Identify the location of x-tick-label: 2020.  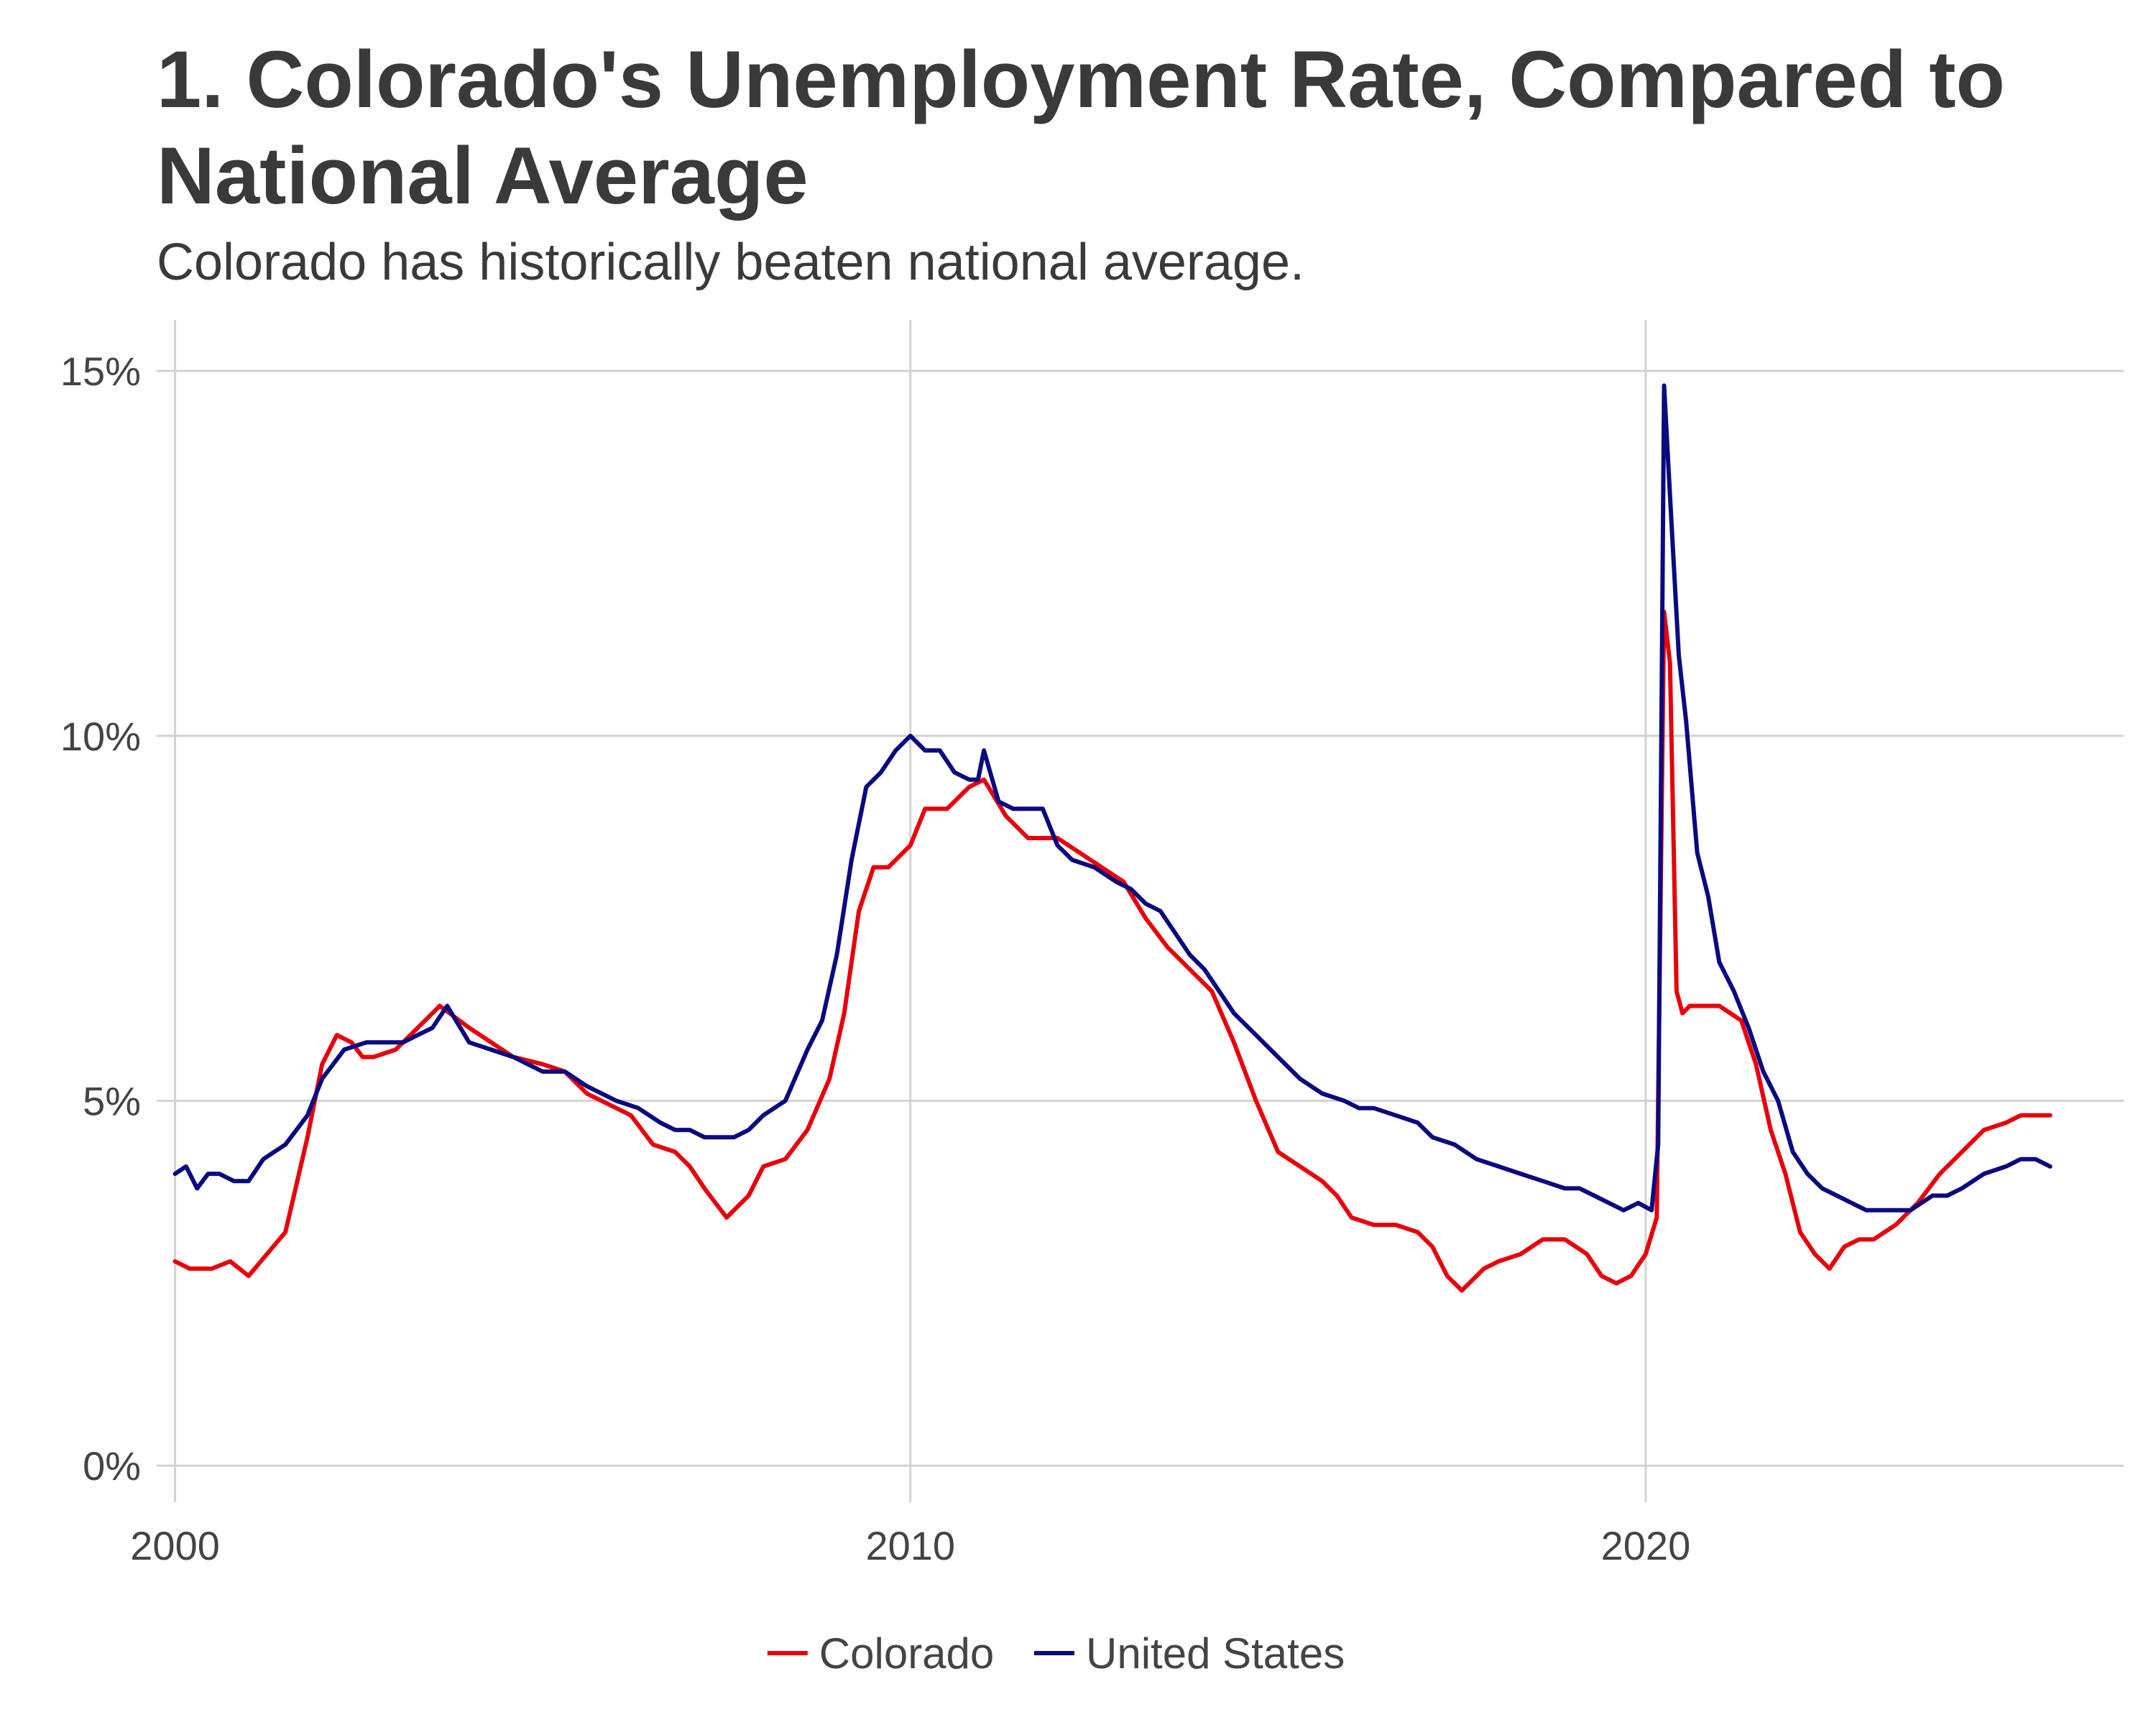
(1646, 1545).